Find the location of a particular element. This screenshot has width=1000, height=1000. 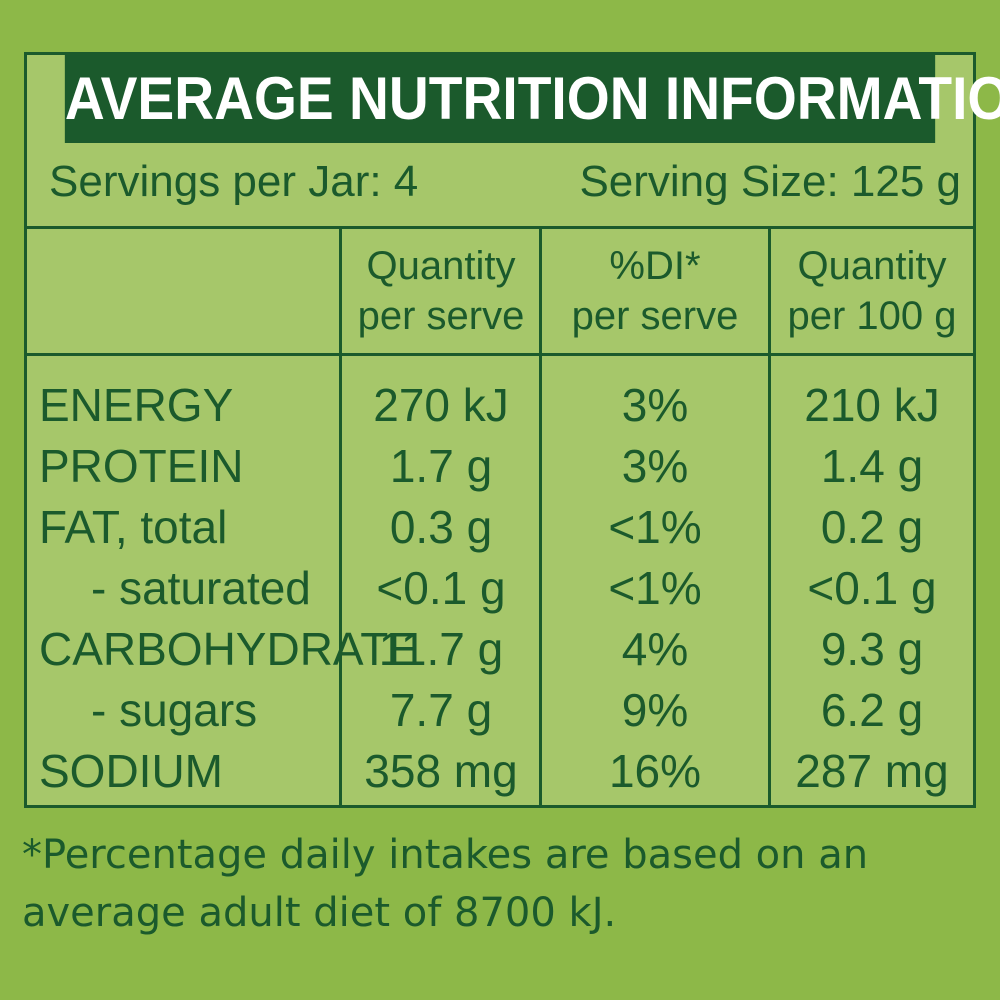

per-100g-value: <0.1 g is located at coordinates (872, 588).